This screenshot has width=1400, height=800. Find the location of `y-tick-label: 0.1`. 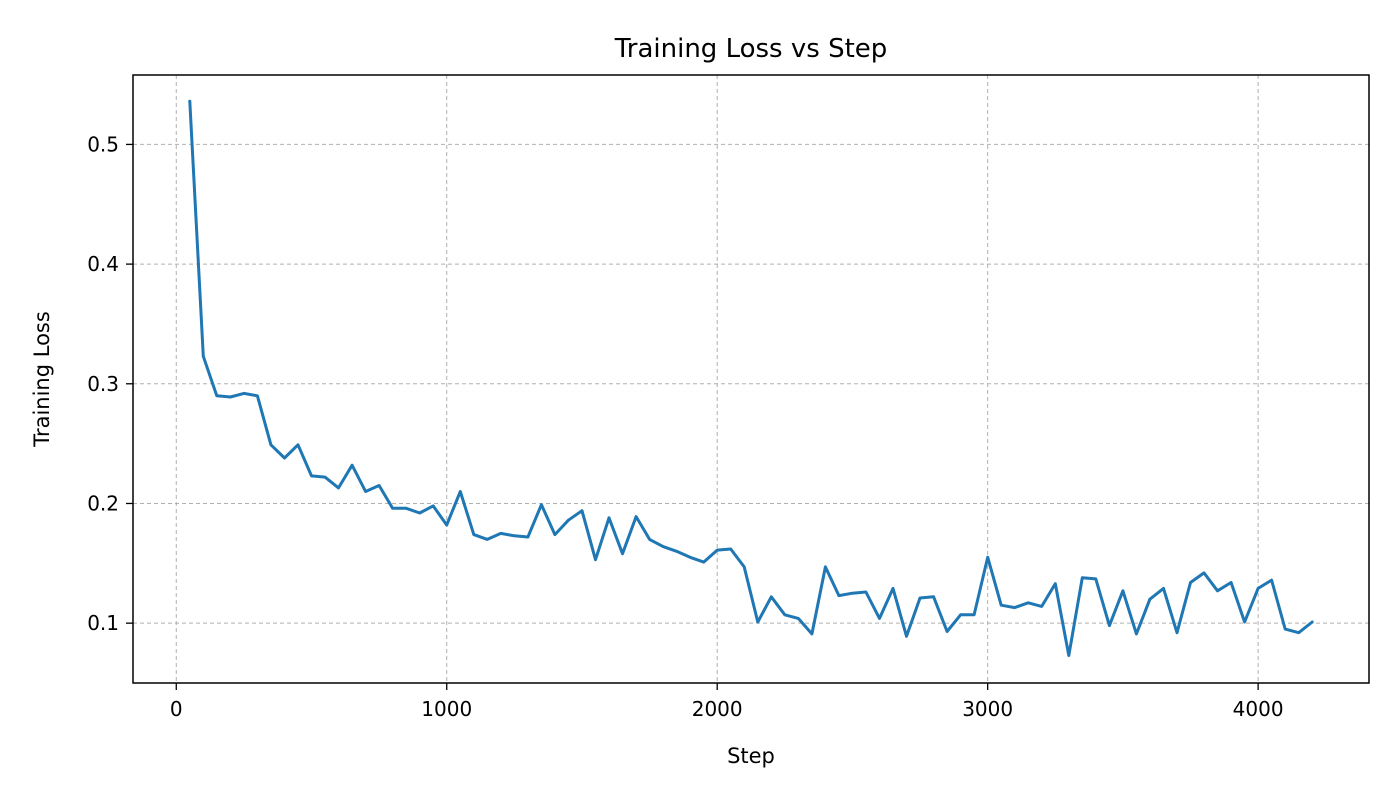

y-tick-label: 0.1 is located at coordinates (103, 623).